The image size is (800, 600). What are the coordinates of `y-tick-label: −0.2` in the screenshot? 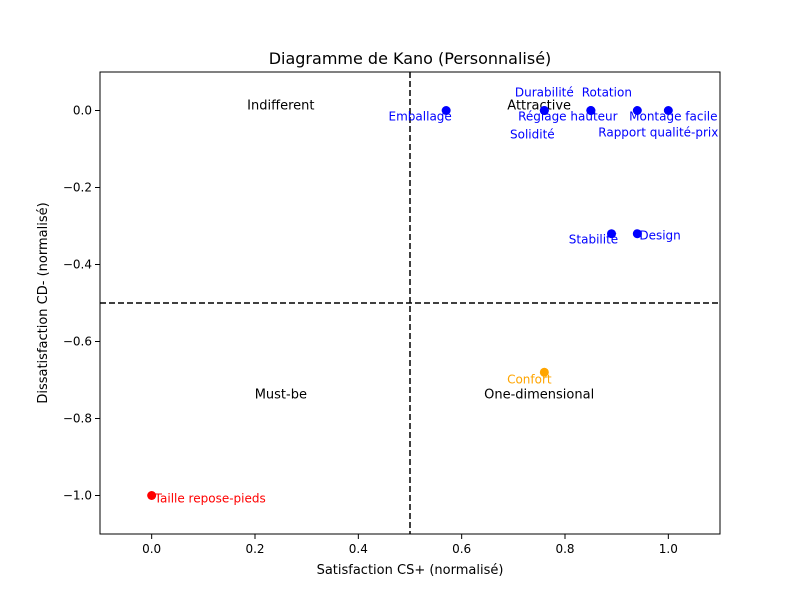 It's located at (77, 188).